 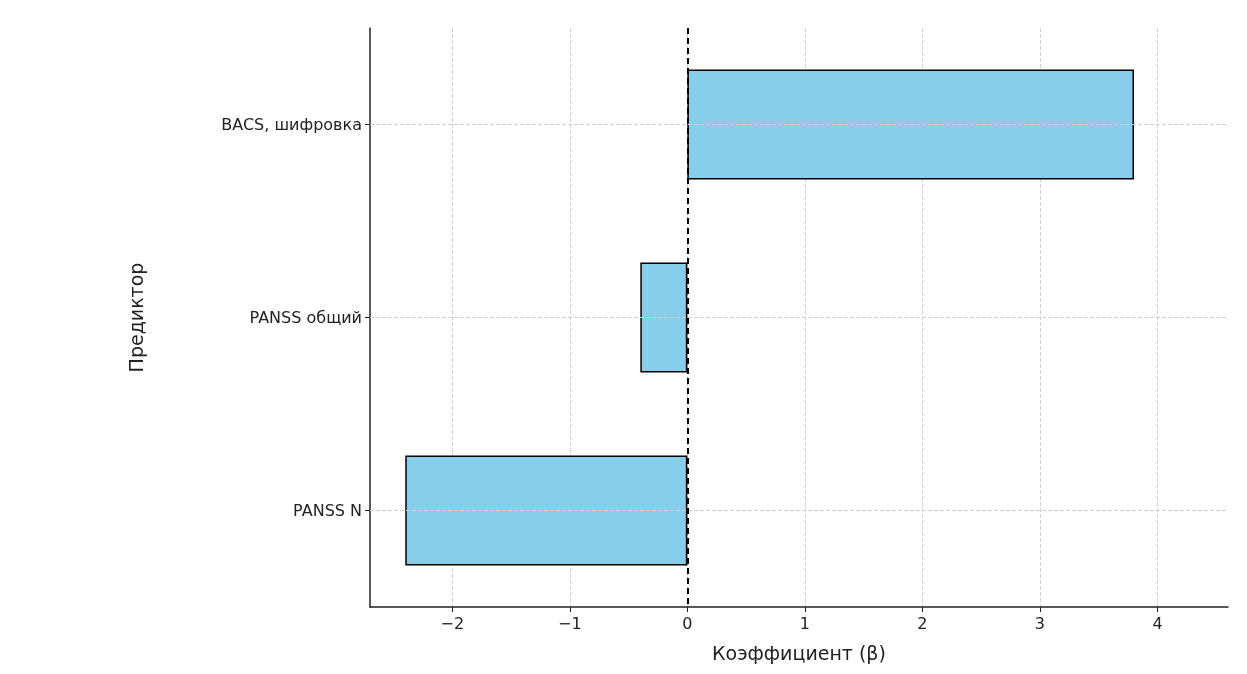 I want to click on y-tick-label: PANSS общий, so click(x=305, y=317).